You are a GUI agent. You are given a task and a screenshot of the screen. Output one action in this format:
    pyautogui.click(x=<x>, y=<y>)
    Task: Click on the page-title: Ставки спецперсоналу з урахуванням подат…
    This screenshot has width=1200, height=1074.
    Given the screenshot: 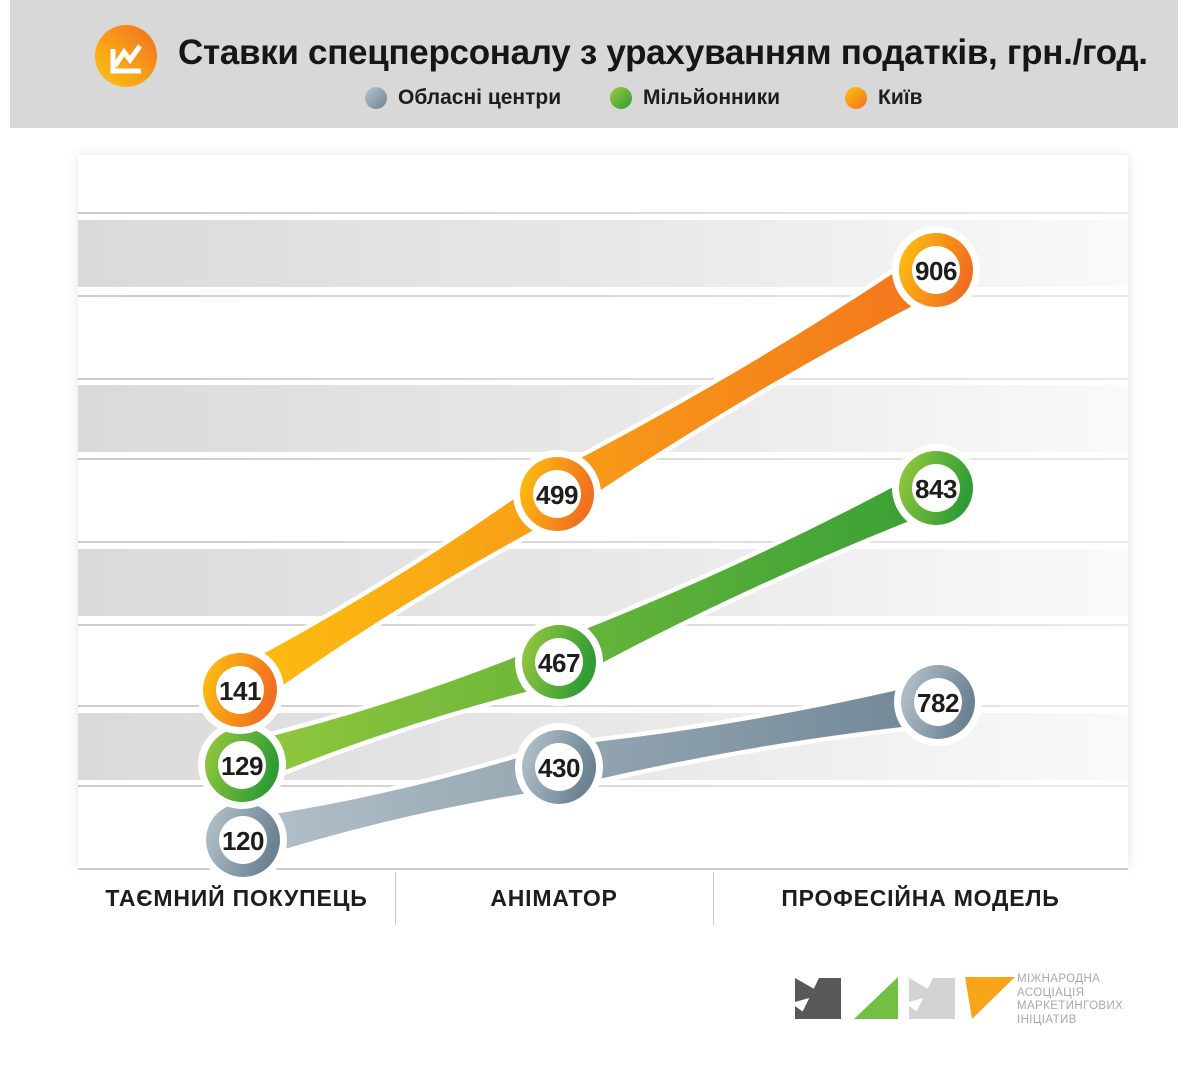 What is the action you would take?
    pyautogui.click(x=663, y=52)
    